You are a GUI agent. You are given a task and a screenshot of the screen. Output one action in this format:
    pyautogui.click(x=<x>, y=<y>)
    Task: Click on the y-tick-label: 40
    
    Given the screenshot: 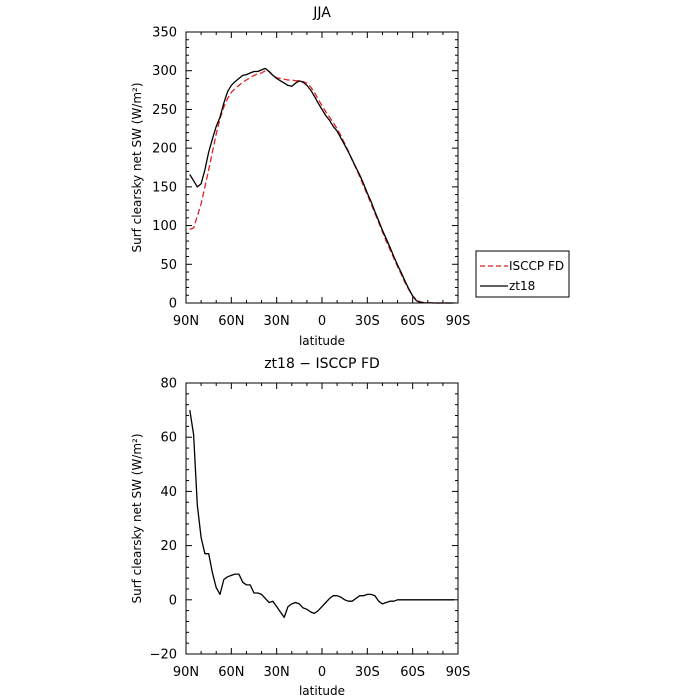 What is the action you would take?
    pyautogui.click(x=168, y=492)
    